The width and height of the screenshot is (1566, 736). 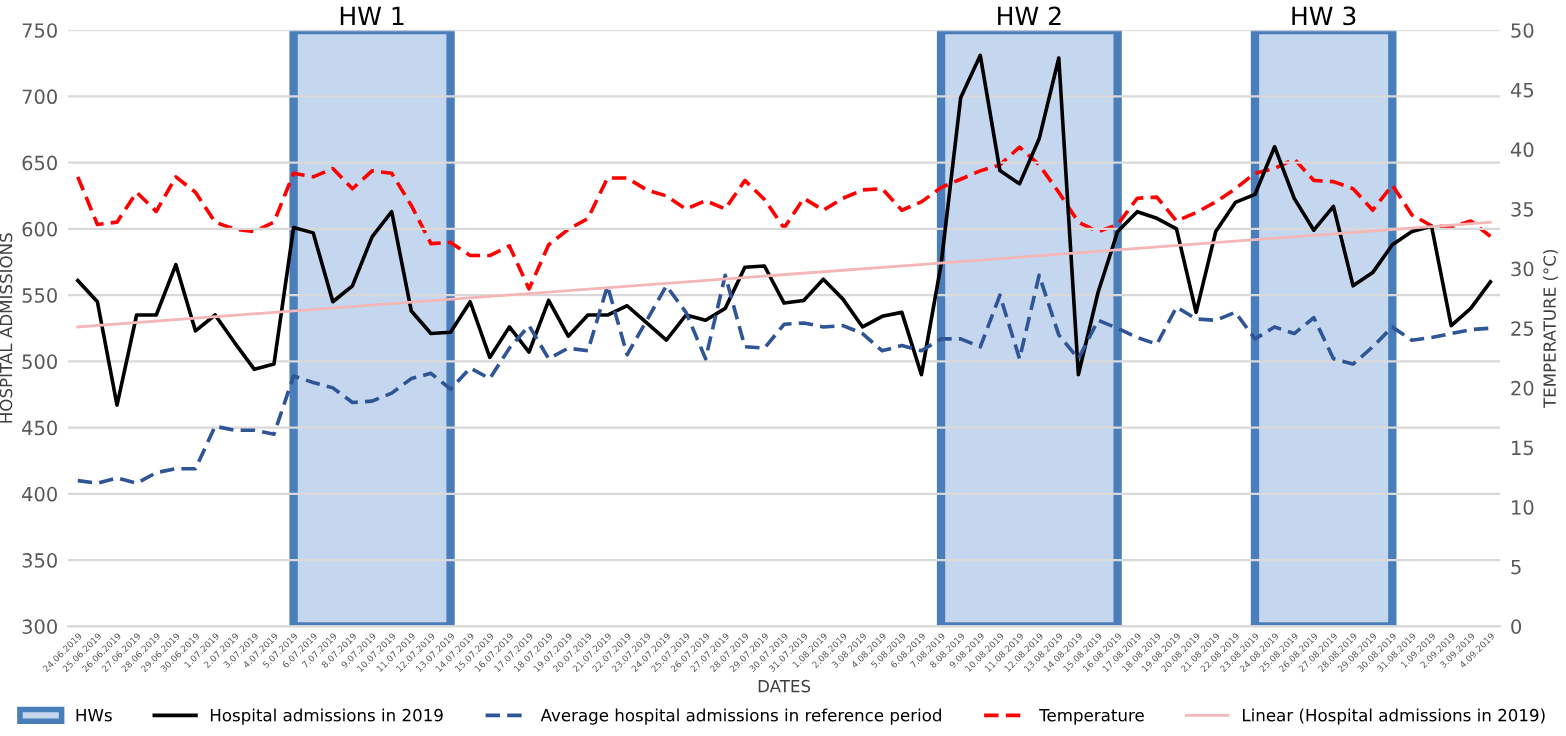 I want to click on text: HWs, so click(x=94, y=715).